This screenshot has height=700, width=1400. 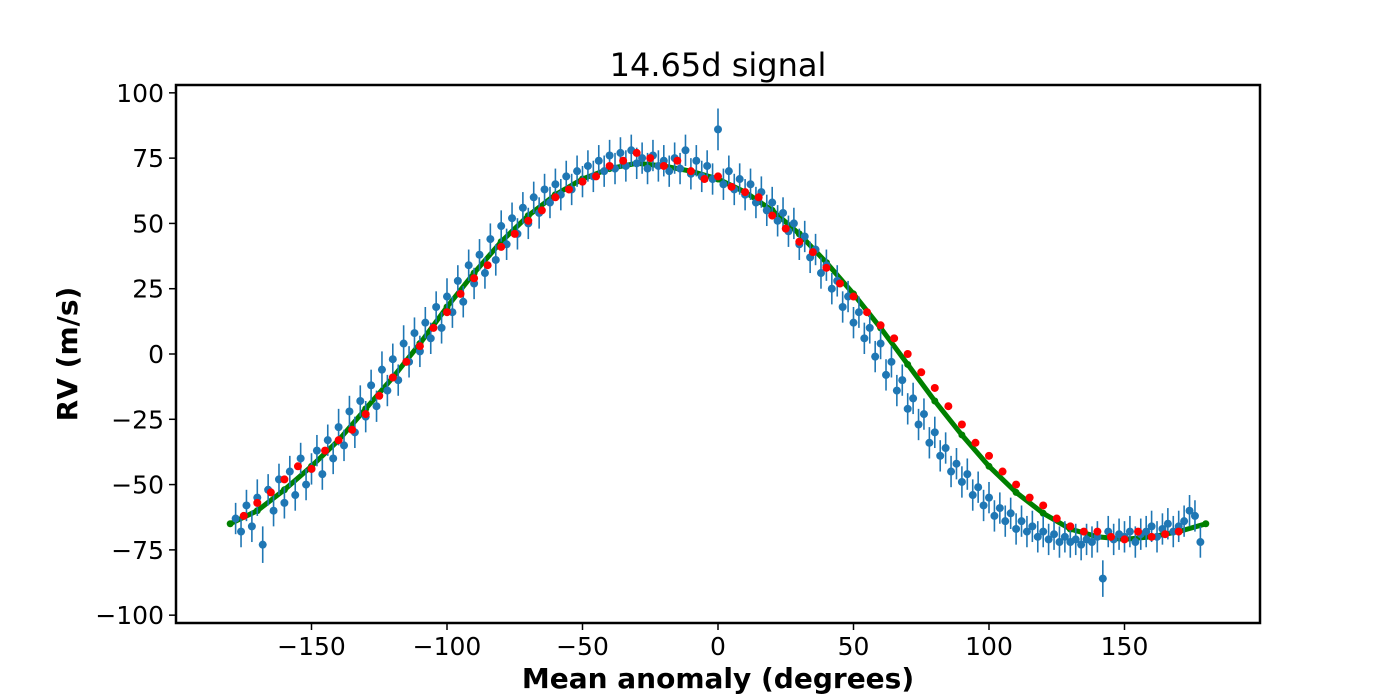 I want to click on y-tick-label: 50, so click(x=148, y=223).